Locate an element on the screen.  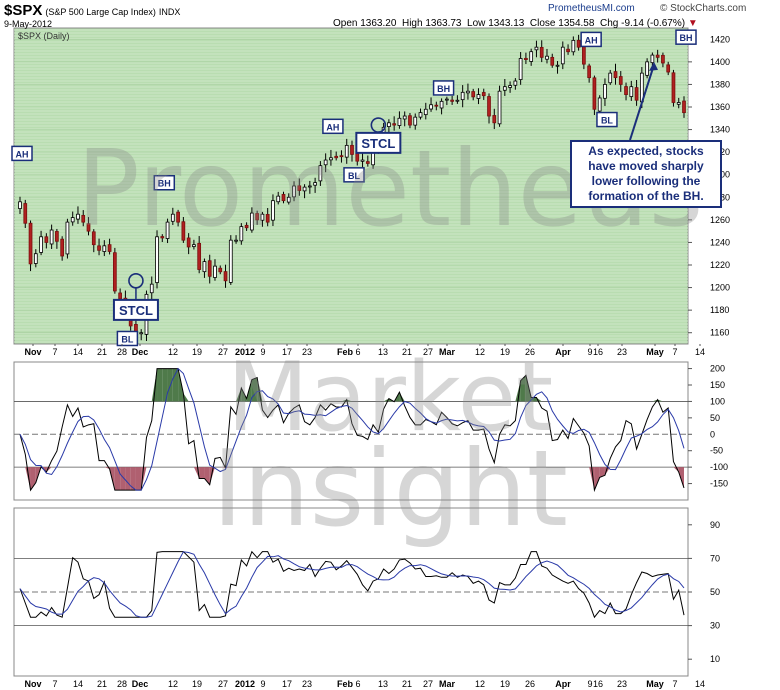
annotation-label-bh: BH is located at coordinates (443, 89).